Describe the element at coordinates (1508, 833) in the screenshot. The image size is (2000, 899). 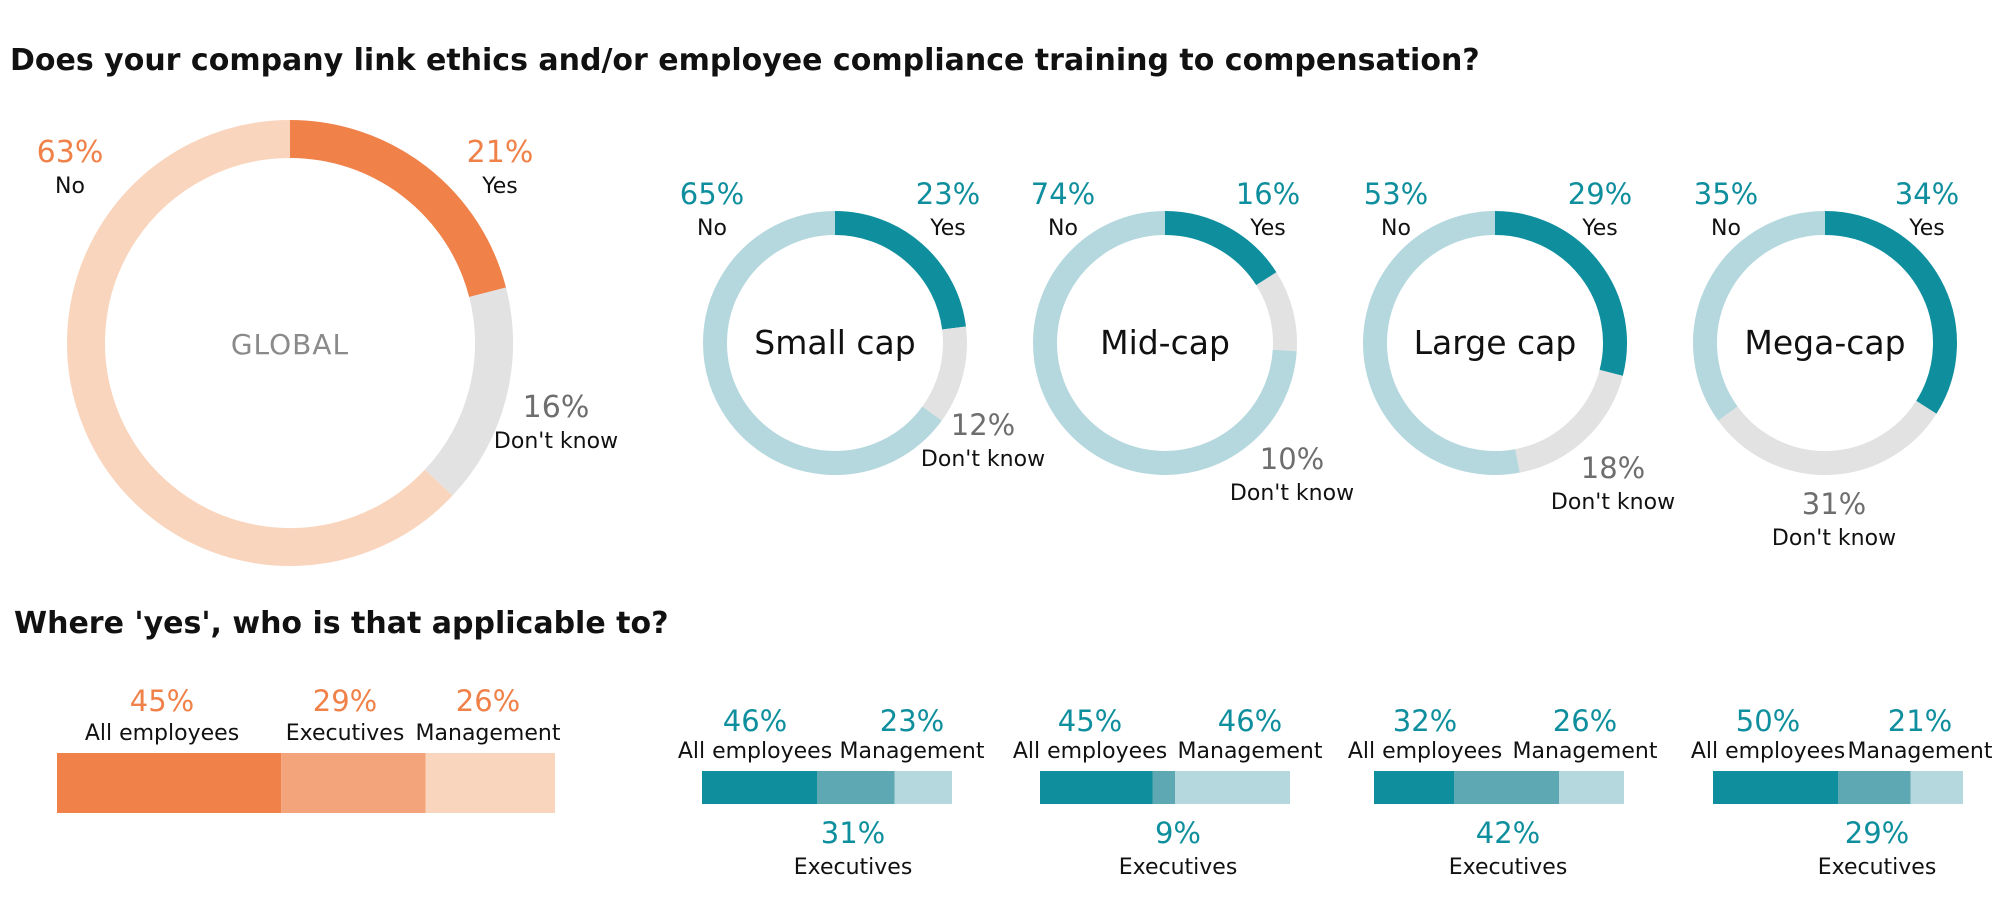
I see `bar-value-label-executives: 42%` at that location.